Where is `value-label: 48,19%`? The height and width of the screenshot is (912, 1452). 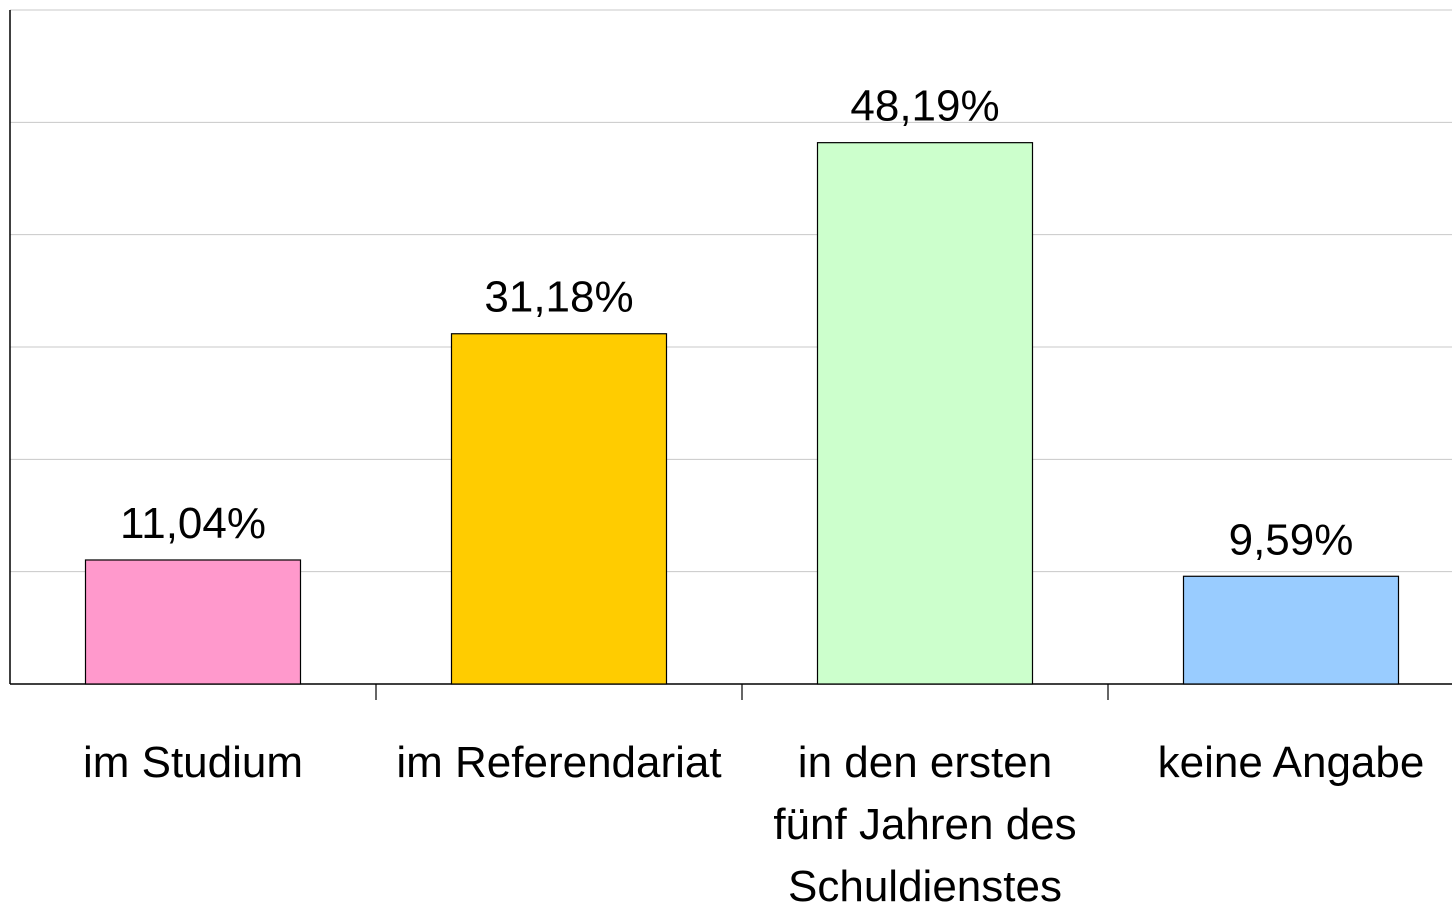 value-label: 48,19% is located at coordinates (924, 106).